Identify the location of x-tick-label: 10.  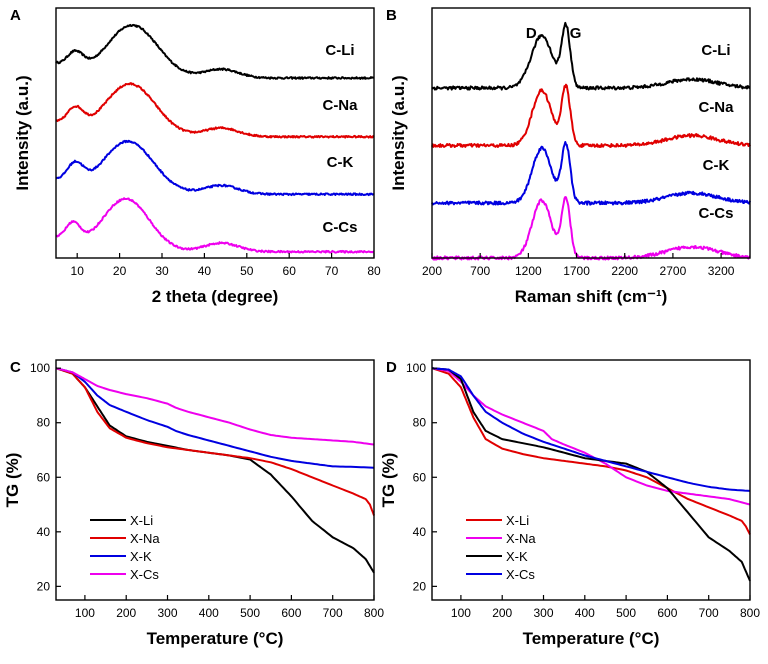
(78, 271).